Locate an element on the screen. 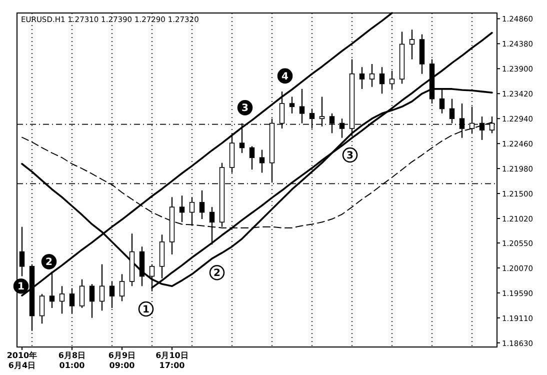 This screenshot has height=375, width=547. x-tick-label: 2010年 6月4日 is located at coordinates (22, 360).